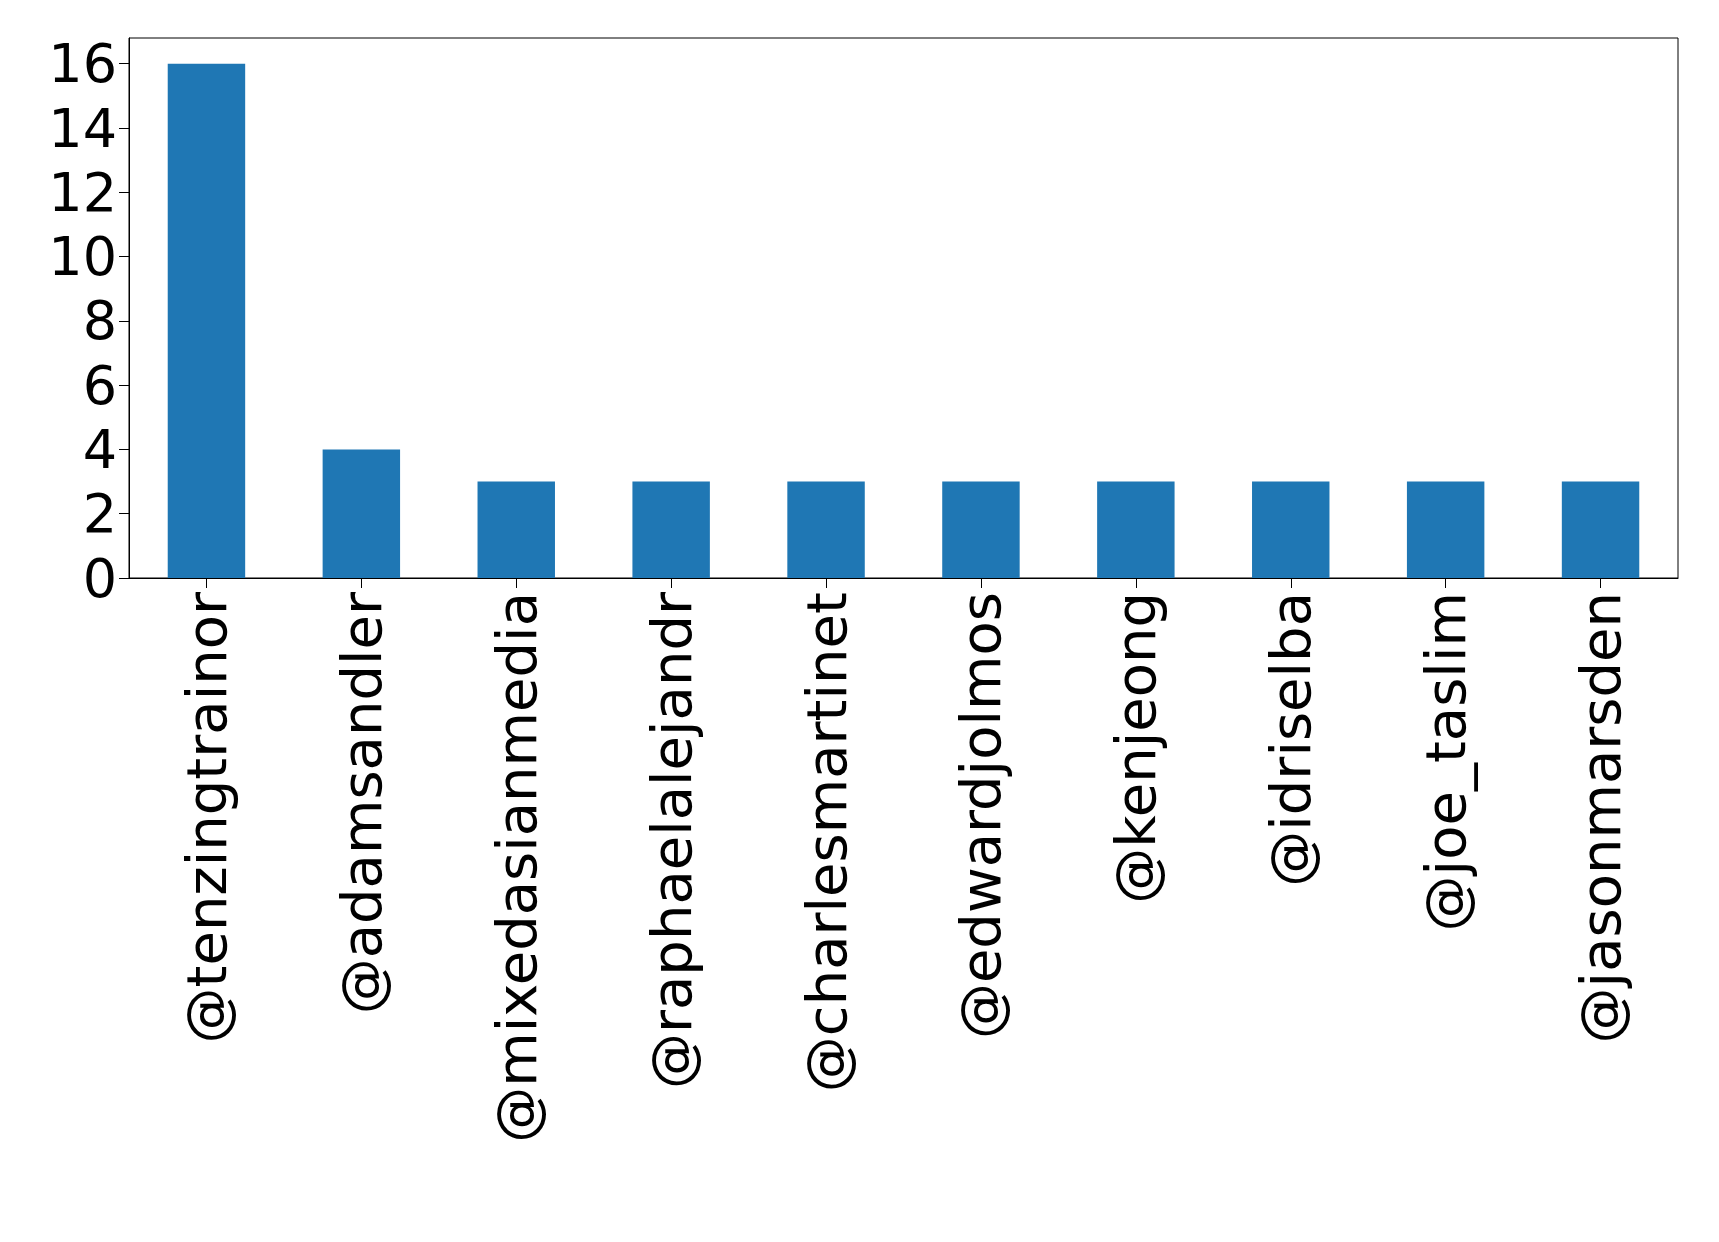 This screenshot has height=1242, width=1719. What do you see at coordinates (1136, 748) in the screenshot?
I see `x-tick-label: @kenjeong` at bounding box center [1136, 748].